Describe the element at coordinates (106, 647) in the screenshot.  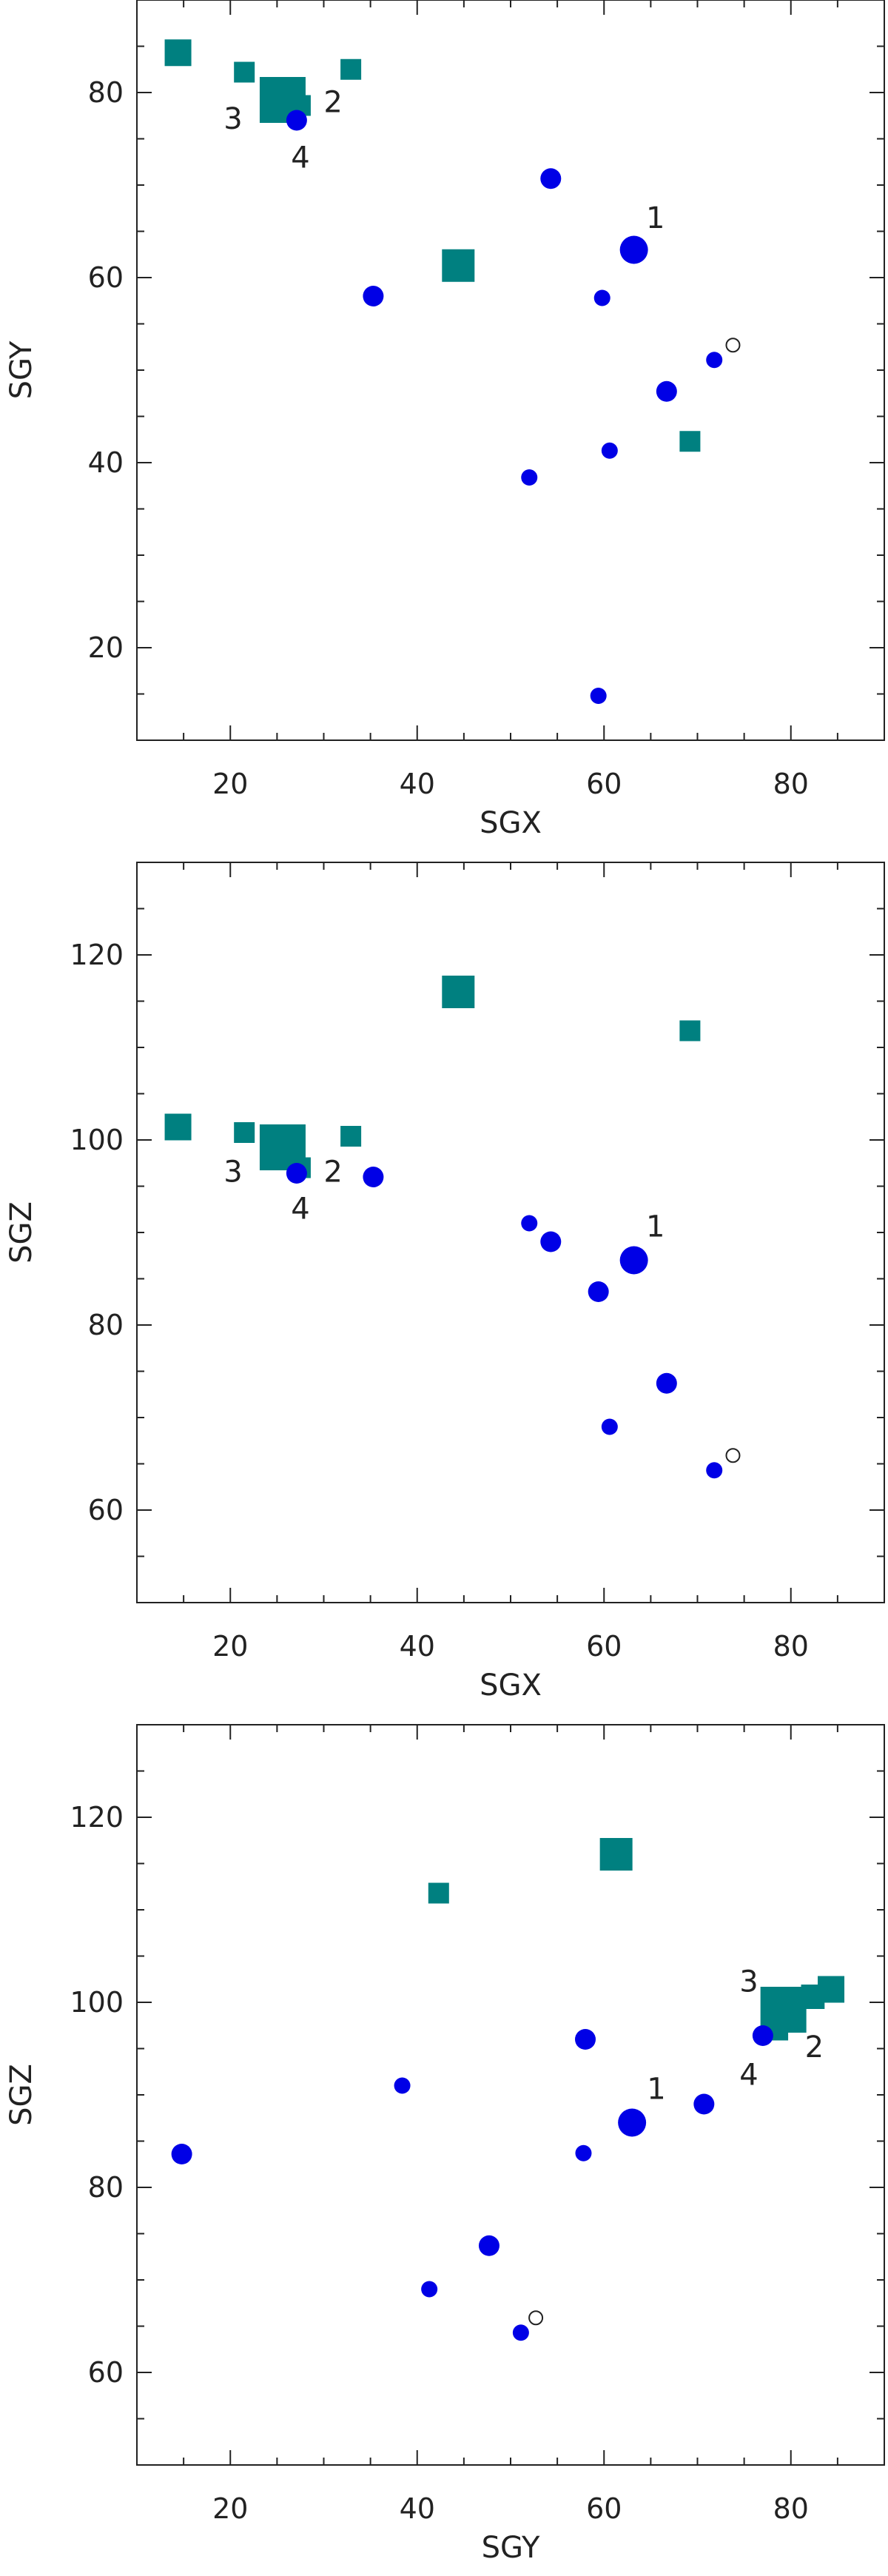
I see `y-tick-label: 20` at that location.